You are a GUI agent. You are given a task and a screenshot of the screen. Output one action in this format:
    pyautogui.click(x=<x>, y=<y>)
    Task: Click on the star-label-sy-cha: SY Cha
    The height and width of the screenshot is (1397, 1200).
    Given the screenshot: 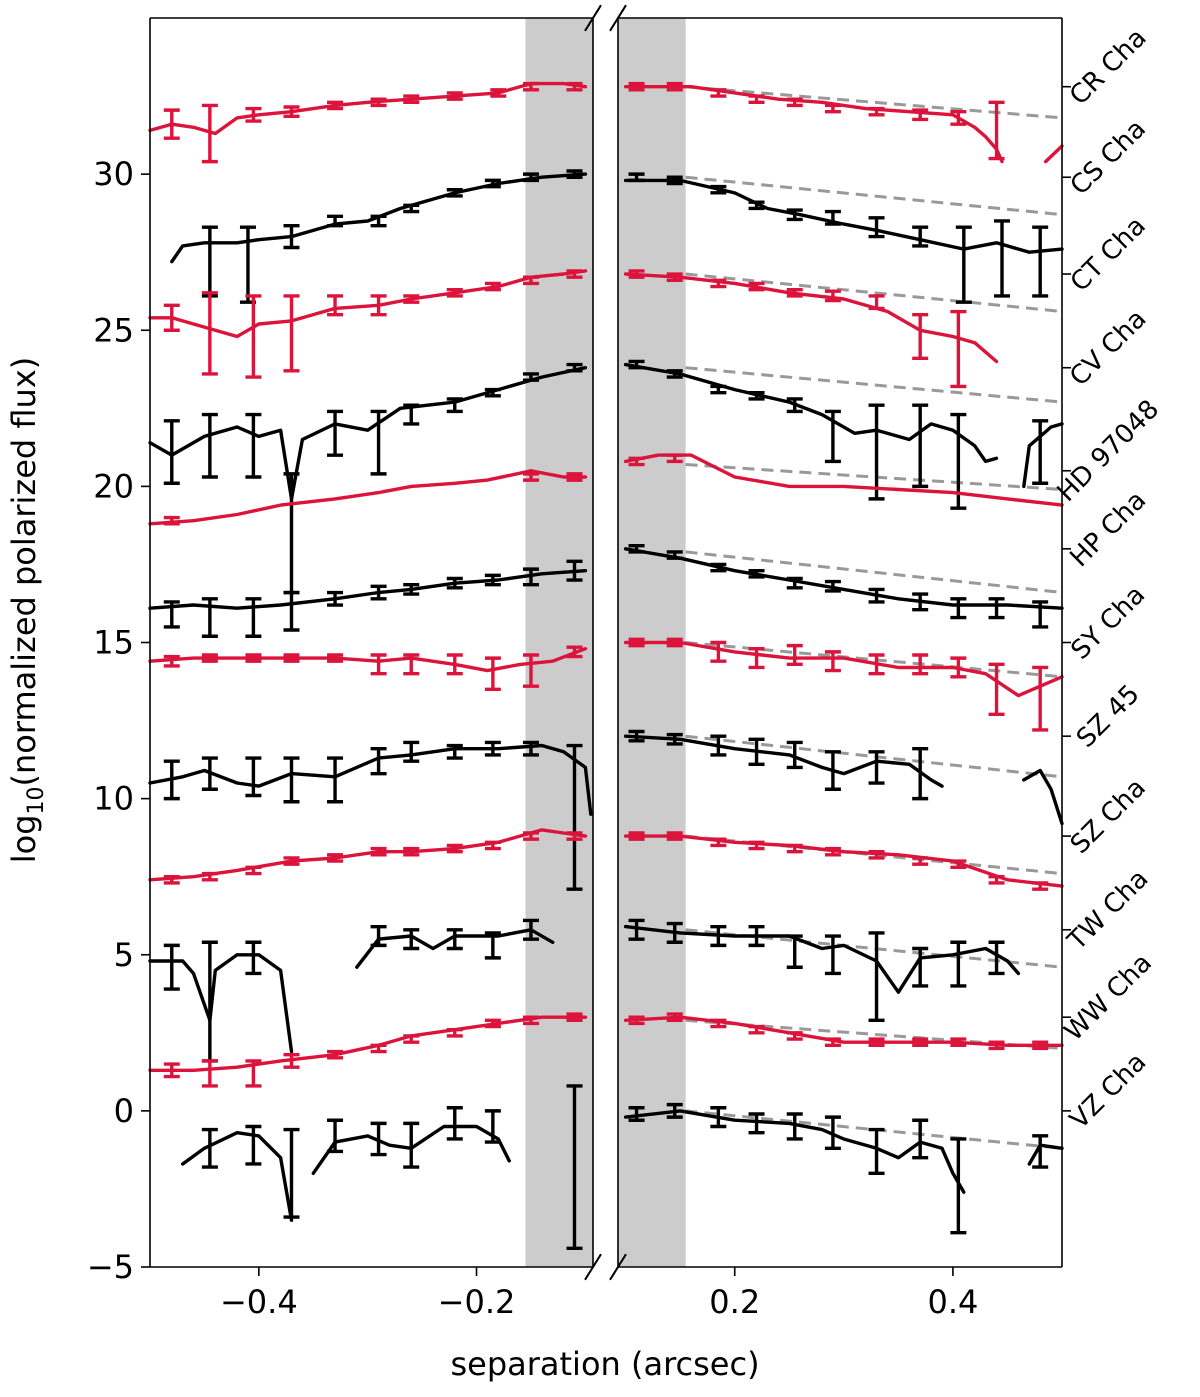 What is the action you would take?
    pyautogui.click(x=1108, y=623)
    